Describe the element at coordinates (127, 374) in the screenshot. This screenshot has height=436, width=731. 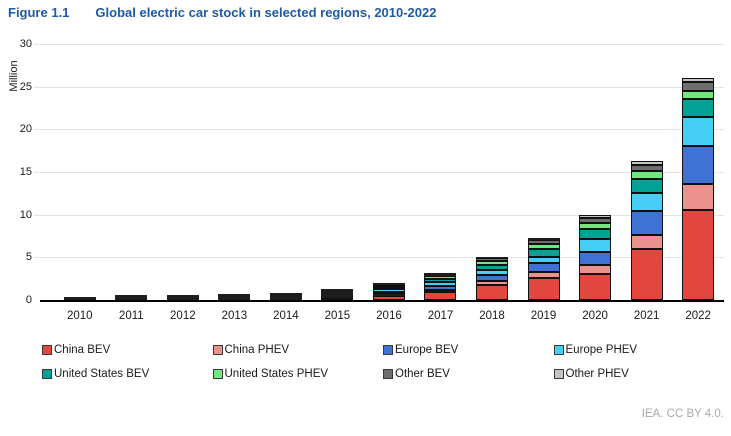
I see `legend-item-united-states-bev: United States BEV` at that location.